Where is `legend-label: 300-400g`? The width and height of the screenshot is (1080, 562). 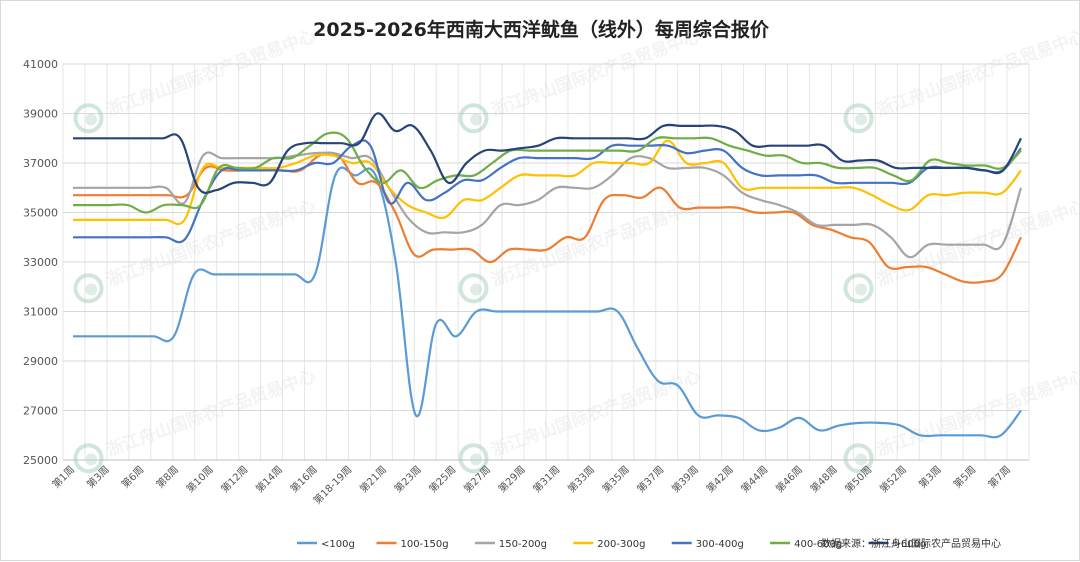 legend-label: 300-400g is located at coordinates (720, 544).